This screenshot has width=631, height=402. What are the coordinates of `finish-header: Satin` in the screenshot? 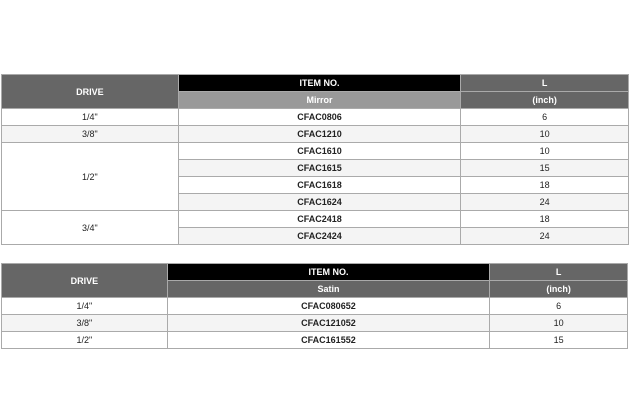 It's located at (328, 289).